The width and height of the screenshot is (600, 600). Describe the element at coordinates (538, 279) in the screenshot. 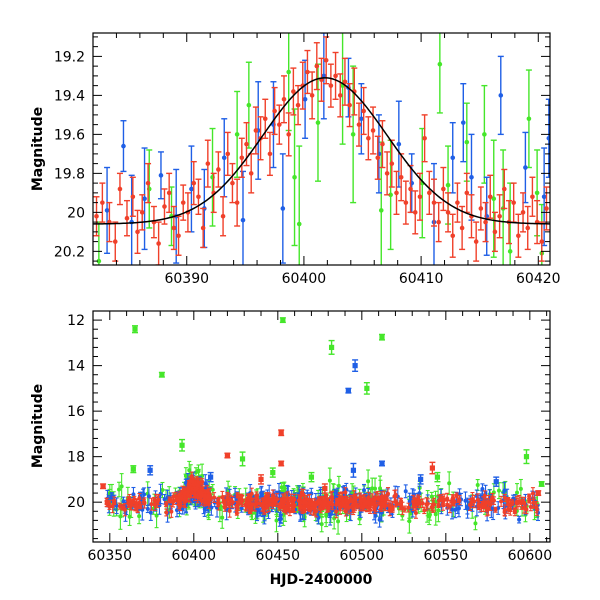

I see `x-tick-label-3: 60420` at that location.